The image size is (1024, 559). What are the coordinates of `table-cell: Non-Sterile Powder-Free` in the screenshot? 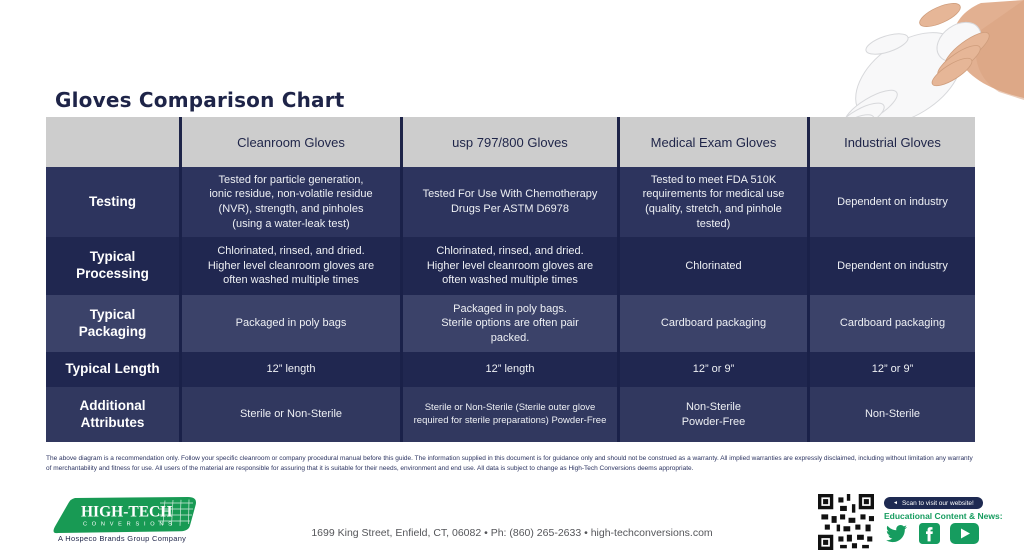 It's located at (712, 414).